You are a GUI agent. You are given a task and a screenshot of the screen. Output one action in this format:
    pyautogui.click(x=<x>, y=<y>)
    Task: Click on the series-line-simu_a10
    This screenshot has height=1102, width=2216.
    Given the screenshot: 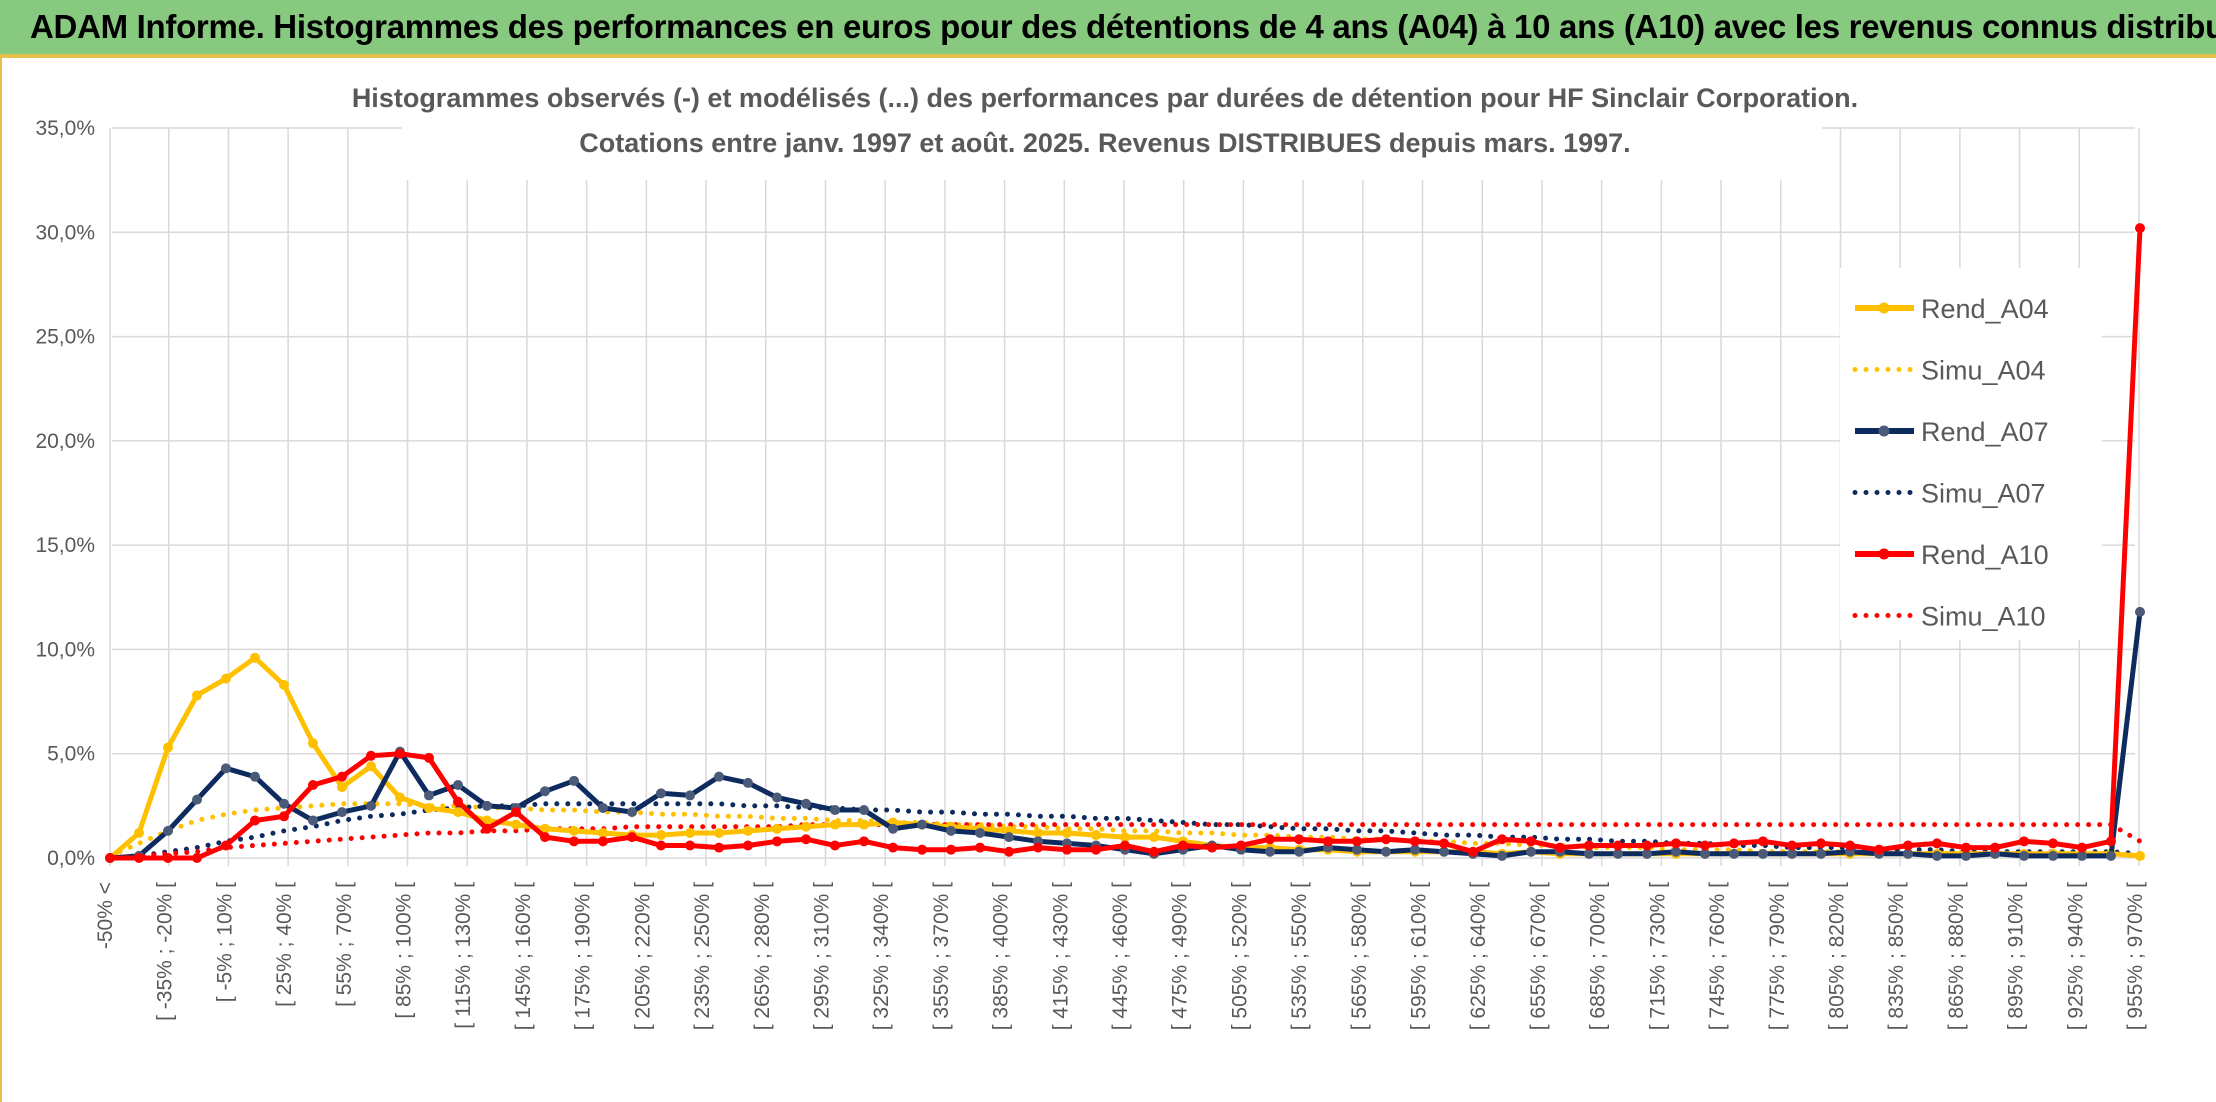 What is the action you would take?
    pyautogui.click(x=1125, y=841)
    